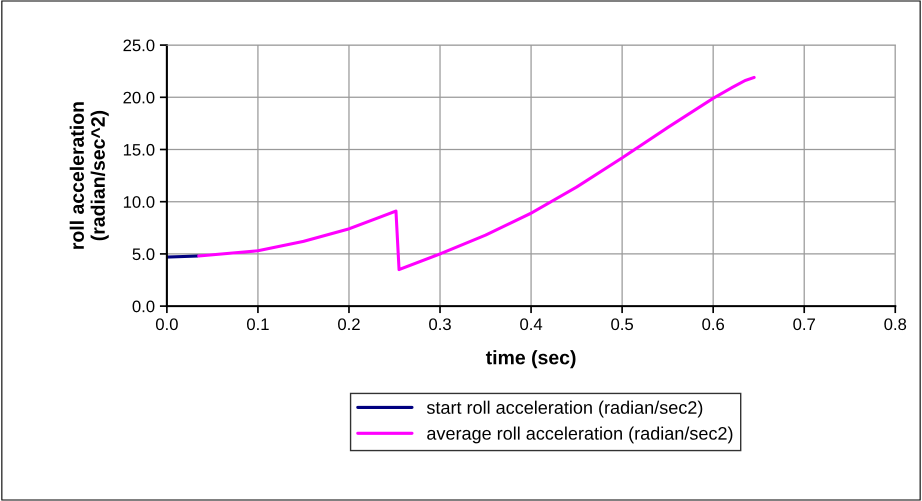 This screenshot has width=922, height=501. What do you see at coordinates (622, 324) in the screenshot?
I see `x-tick-label: 0.5` at bounding box center [622, 324].